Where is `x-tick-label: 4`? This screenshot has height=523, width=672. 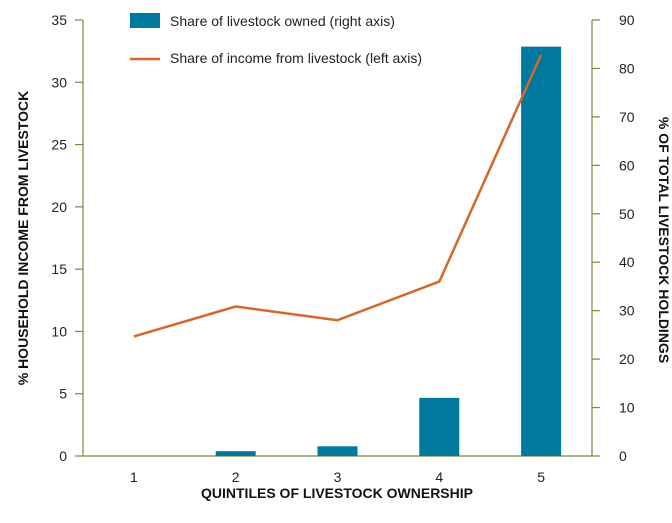 x-tick-label: 4 is located at coordinates (439, 477).